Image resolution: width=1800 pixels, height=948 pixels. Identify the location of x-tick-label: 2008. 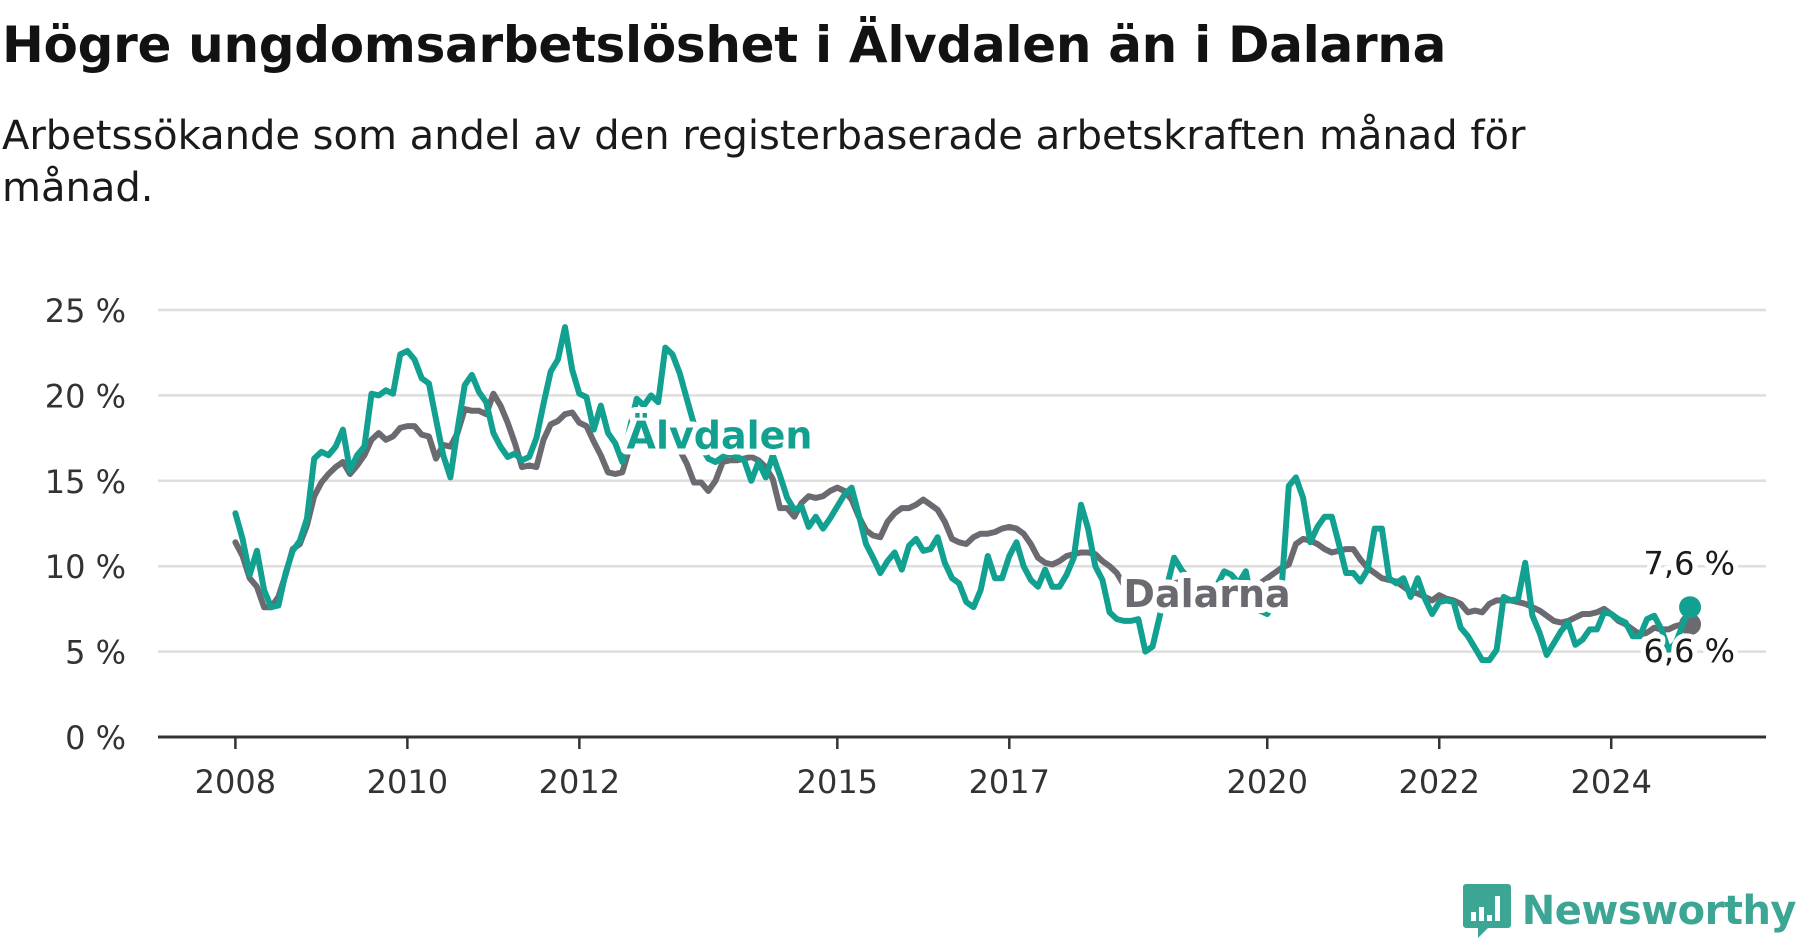
(235, 782).